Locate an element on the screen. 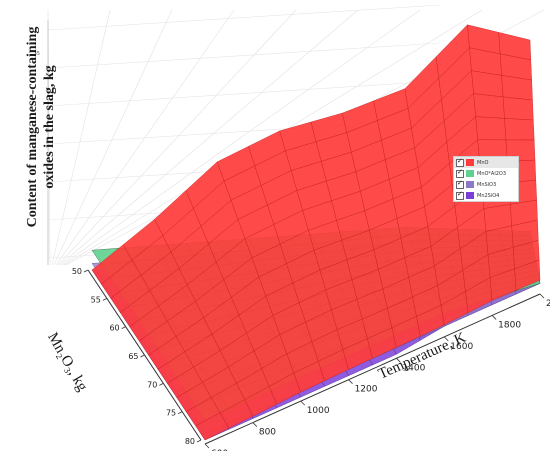  z-tick-label: 35 is located at coordinates (37, 54).